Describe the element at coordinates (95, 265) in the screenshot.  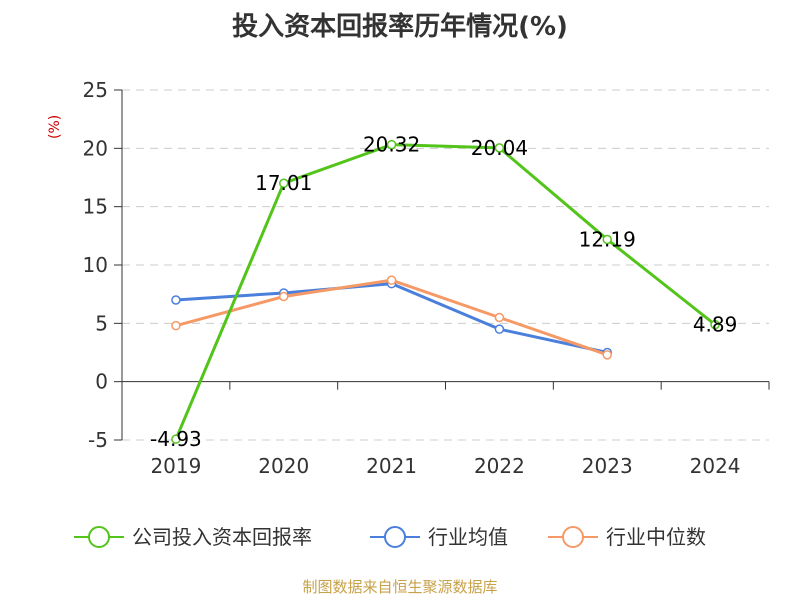
I see `y-tick-label: 10` at that location.